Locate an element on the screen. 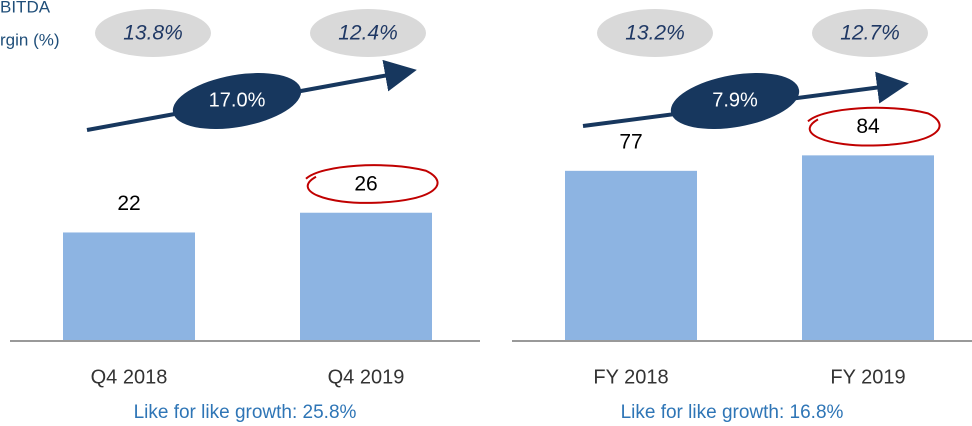 The width and height of the screenshot is (972, 426). value-label: 22 is located at coordinates (128, 203).